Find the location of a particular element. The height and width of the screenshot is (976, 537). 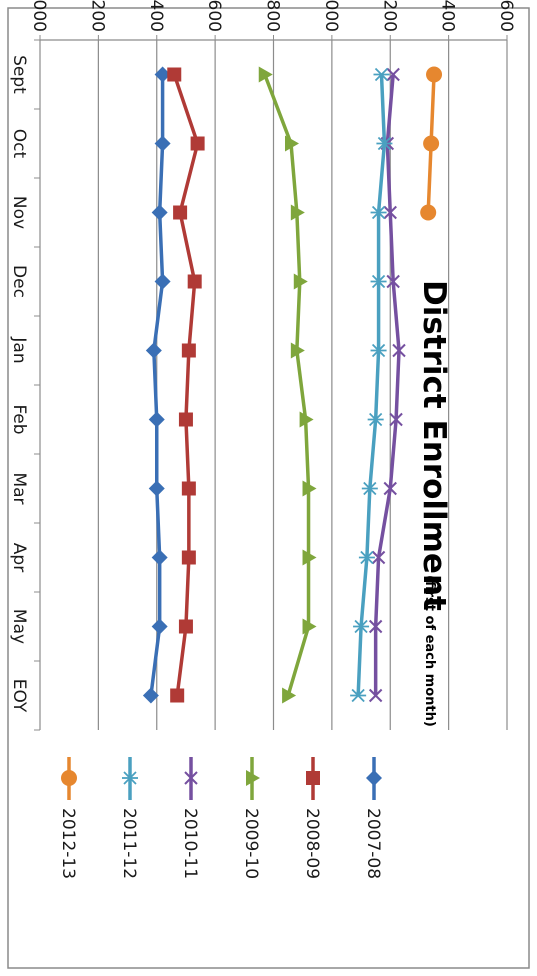

x-tick-label: Sept is located at coordinates (19, 74).